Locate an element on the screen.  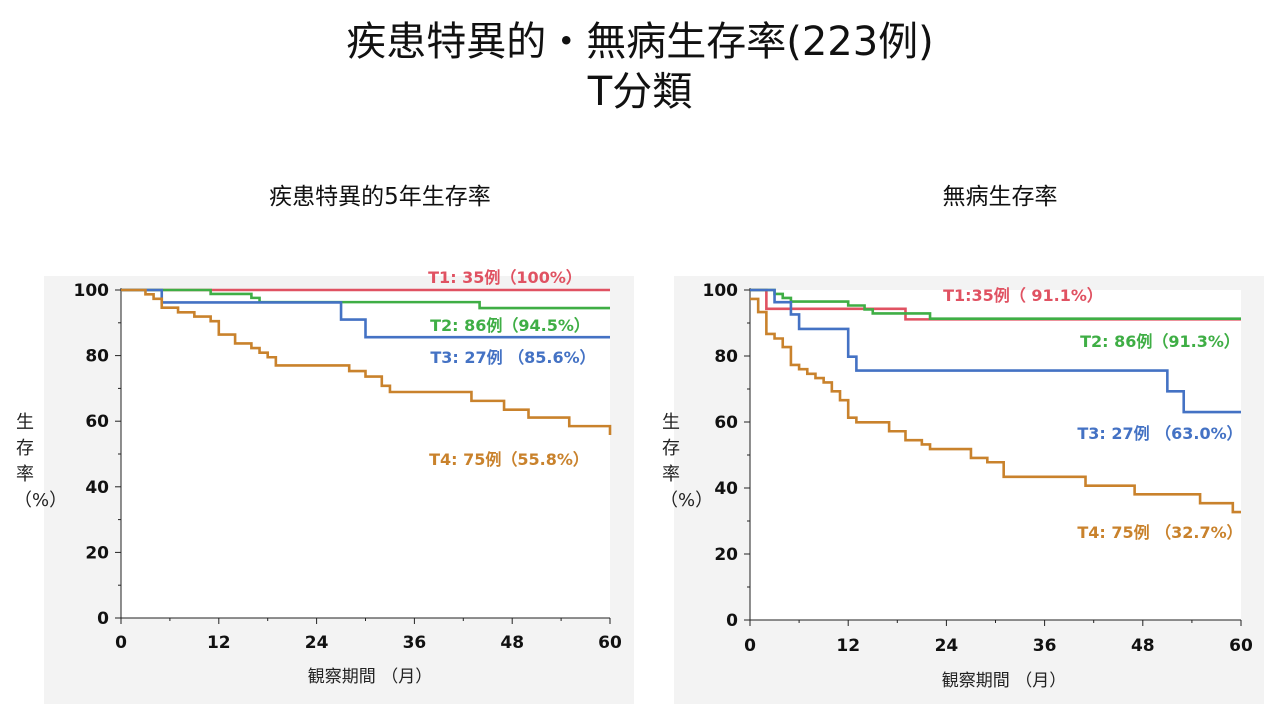
right-x-tick-label: 0 is located at coordinates (750, 646).